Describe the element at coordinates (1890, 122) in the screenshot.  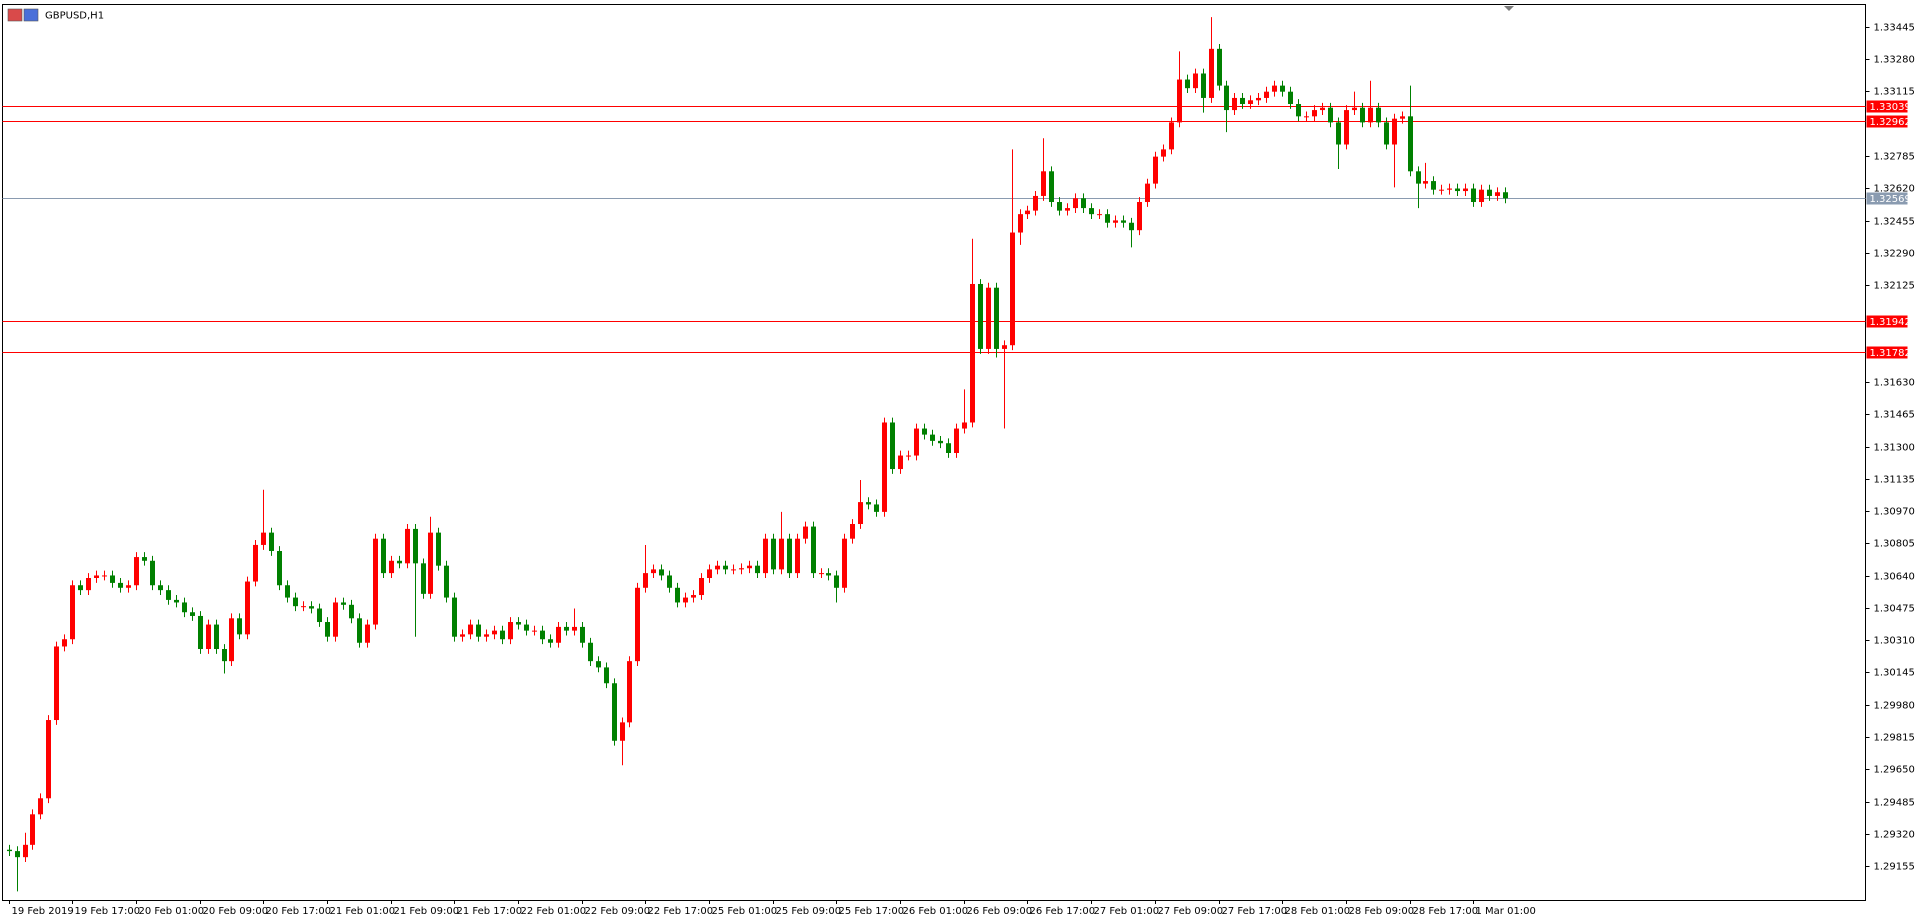
I see `level-price-label: 1.32962` at that location.